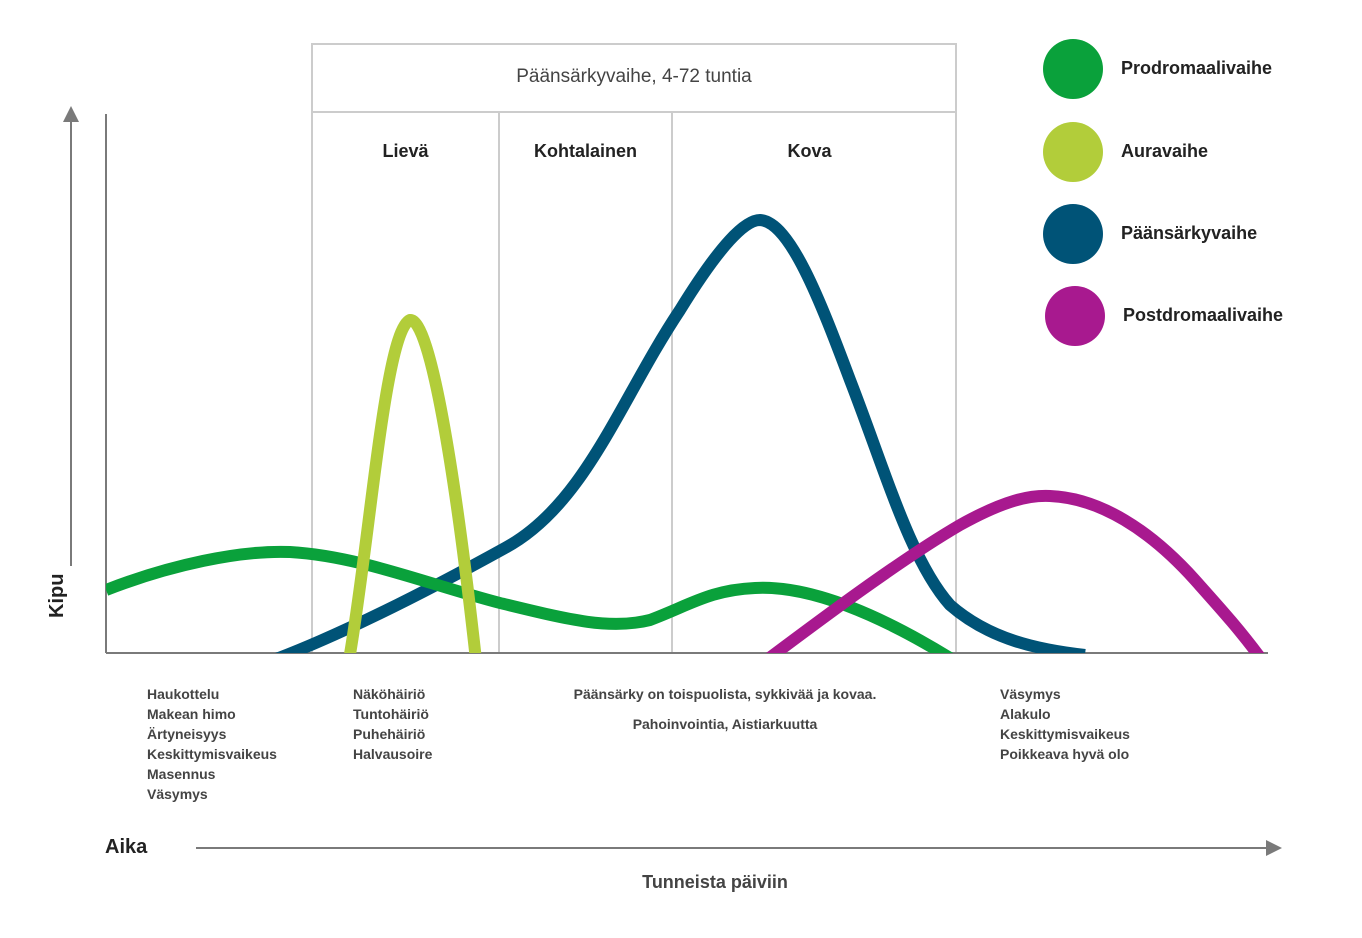 Image resolution: width=1362 pixels, height=938 pixels. What do you see at coordinates (715, 882) in the screenshot?
I see `x-axis-caption: Tunneista päiviin` at bounding box center [715, 882].